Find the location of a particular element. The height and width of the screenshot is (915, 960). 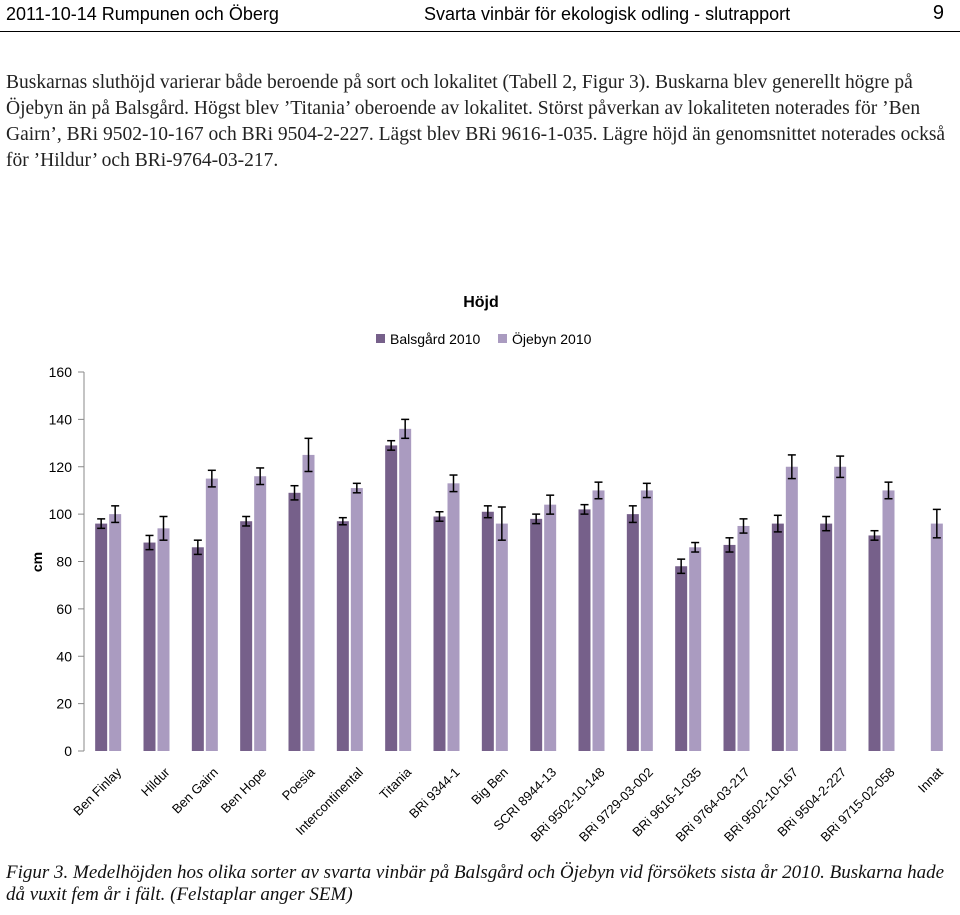

legend-swatch-series2 is located at coordinates (502, 338).